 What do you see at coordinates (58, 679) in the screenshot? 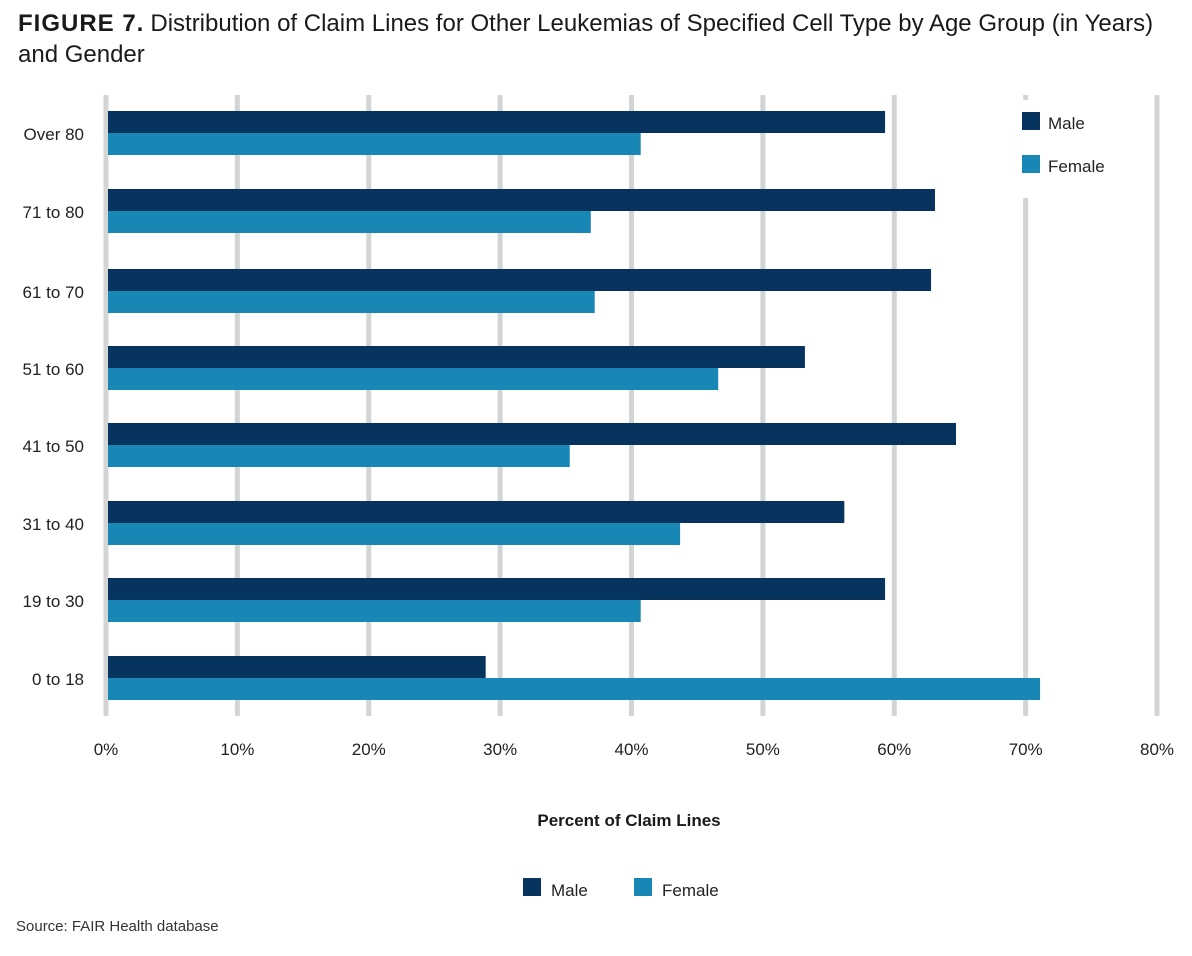
I see `category-label: 0 to 18` at bounding box center [58, 679].